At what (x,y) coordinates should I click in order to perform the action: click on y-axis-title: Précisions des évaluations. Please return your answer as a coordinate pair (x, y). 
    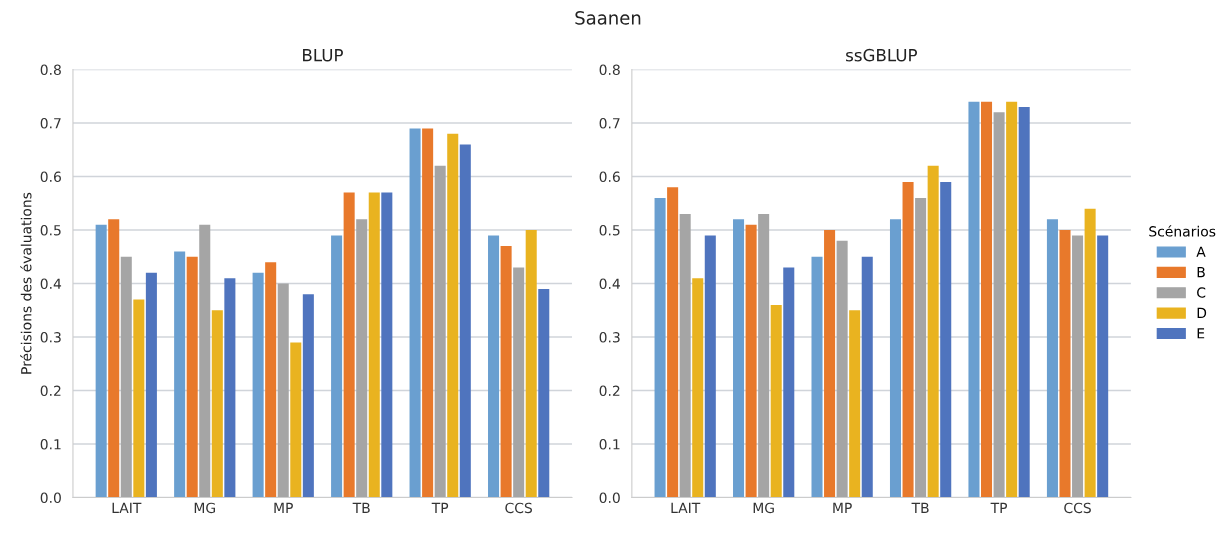
    Looking at the image, I should click on (26, 283).